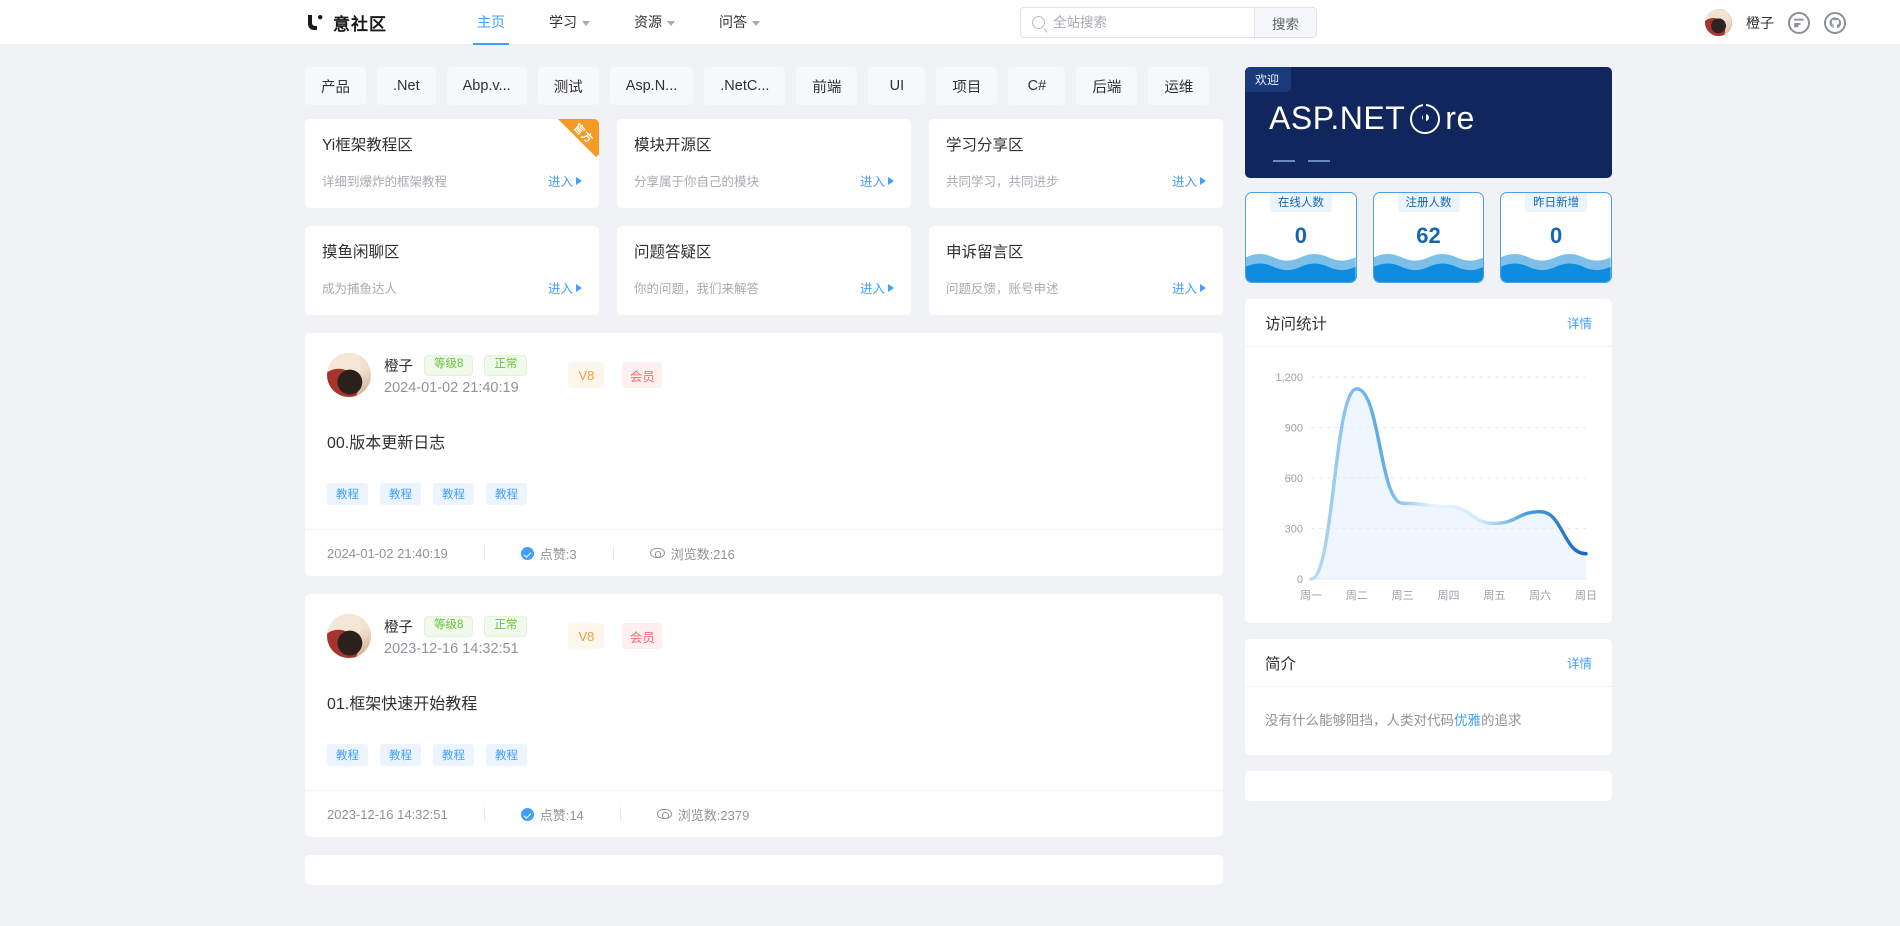 This screenshot has width=1900, height=926. I want to click on github-icon, so click(1835, 22).